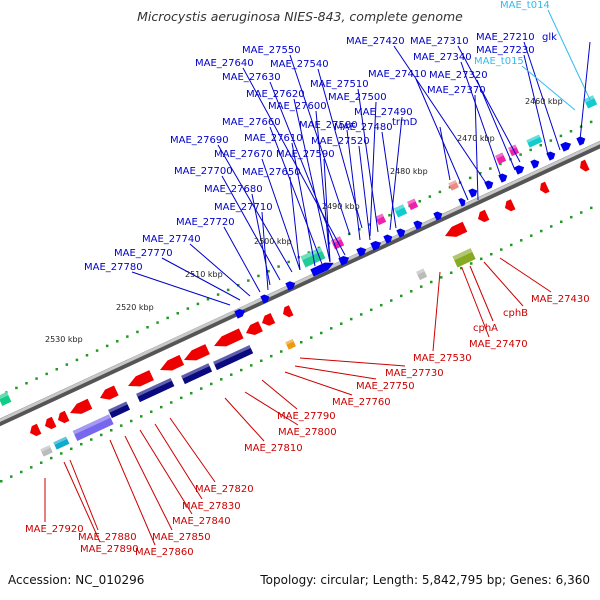 This screenshot has width=600, height=600. What do you see at coordinates (414, 373) in the screenshot?
I see `gene-label-bottom: MAE_27730` at bounding box center [414, 373].